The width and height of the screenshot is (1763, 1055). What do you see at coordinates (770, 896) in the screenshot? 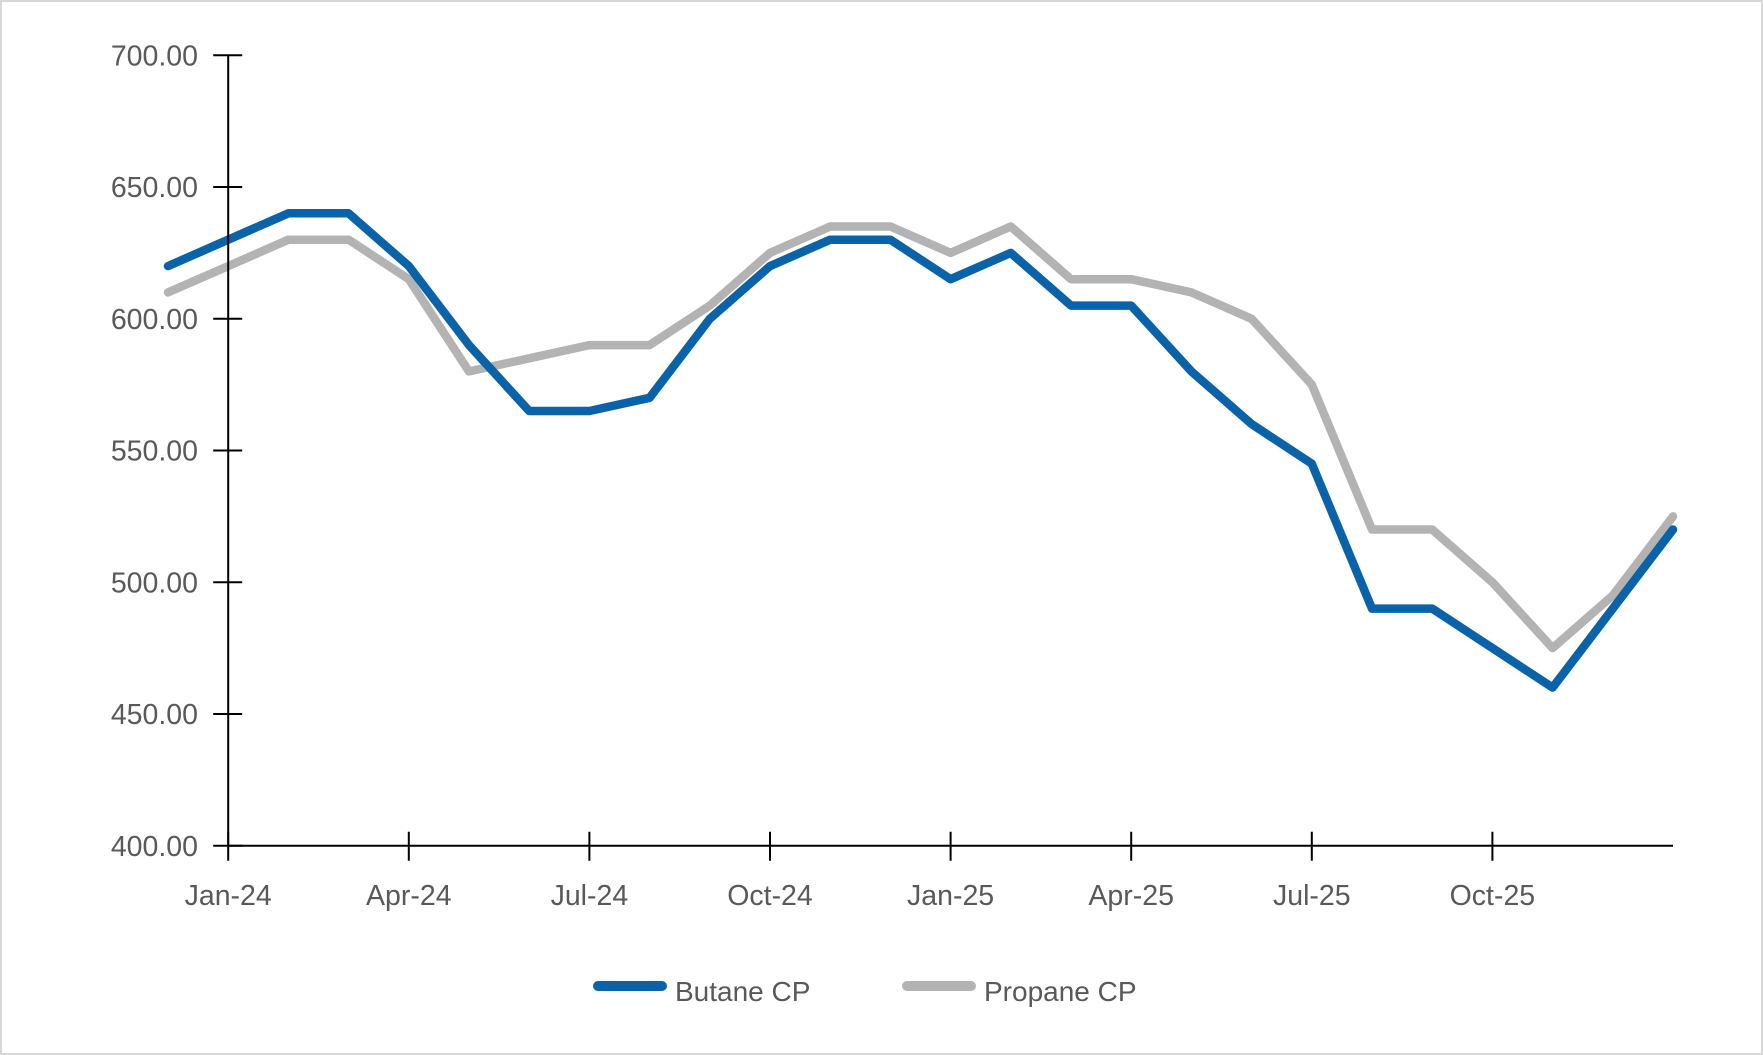
I see `x-tick-label: Oct-24` at bounding box center [770, 896].